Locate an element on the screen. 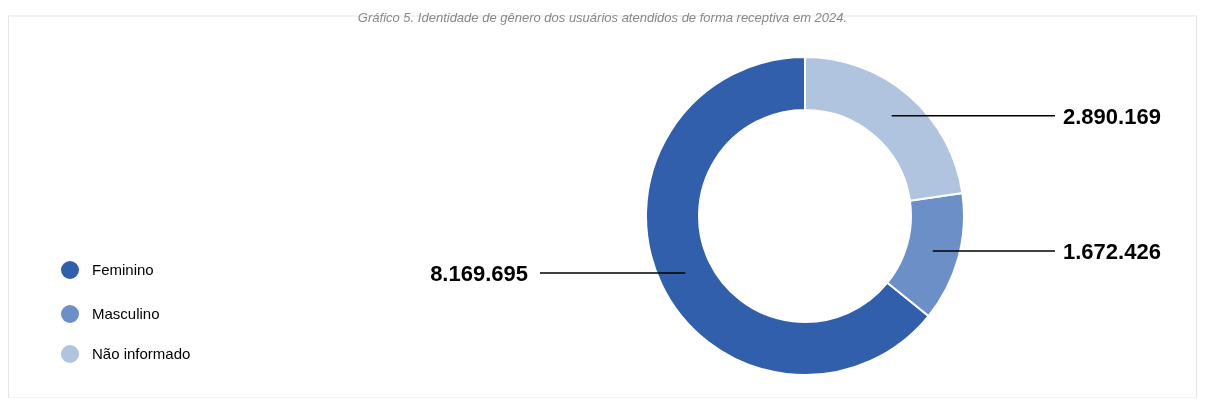 The height and width of the screenshot is (406, 1205). legend-label: Masculino is located at coordinates (126, 313).